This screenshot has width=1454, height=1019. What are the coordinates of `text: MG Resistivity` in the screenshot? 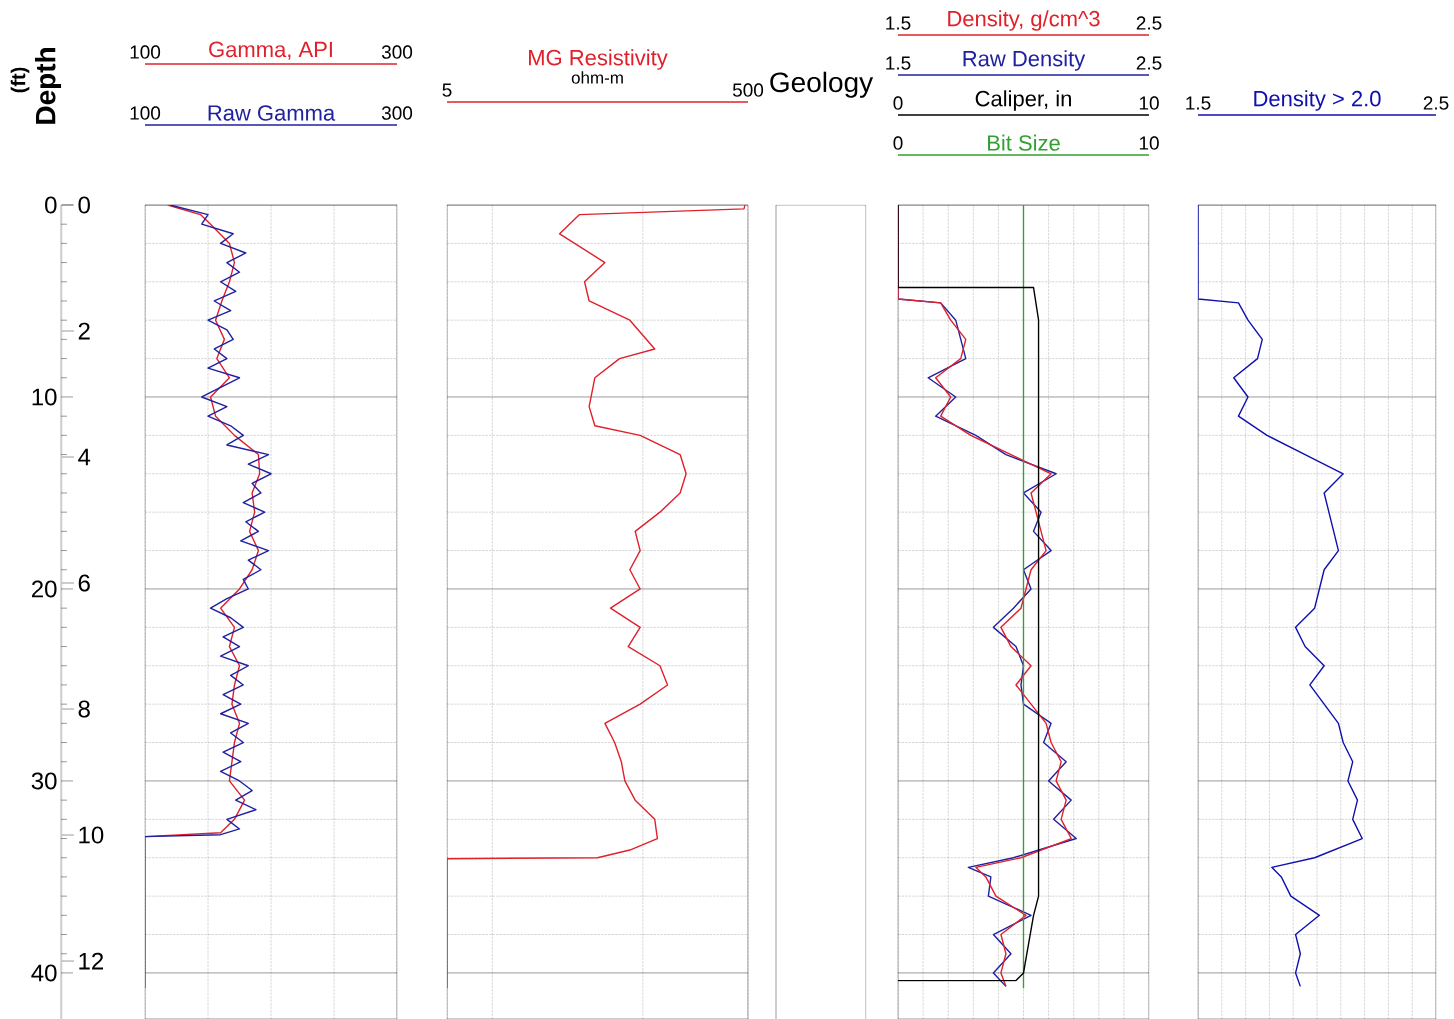 It's located at (598, 59).